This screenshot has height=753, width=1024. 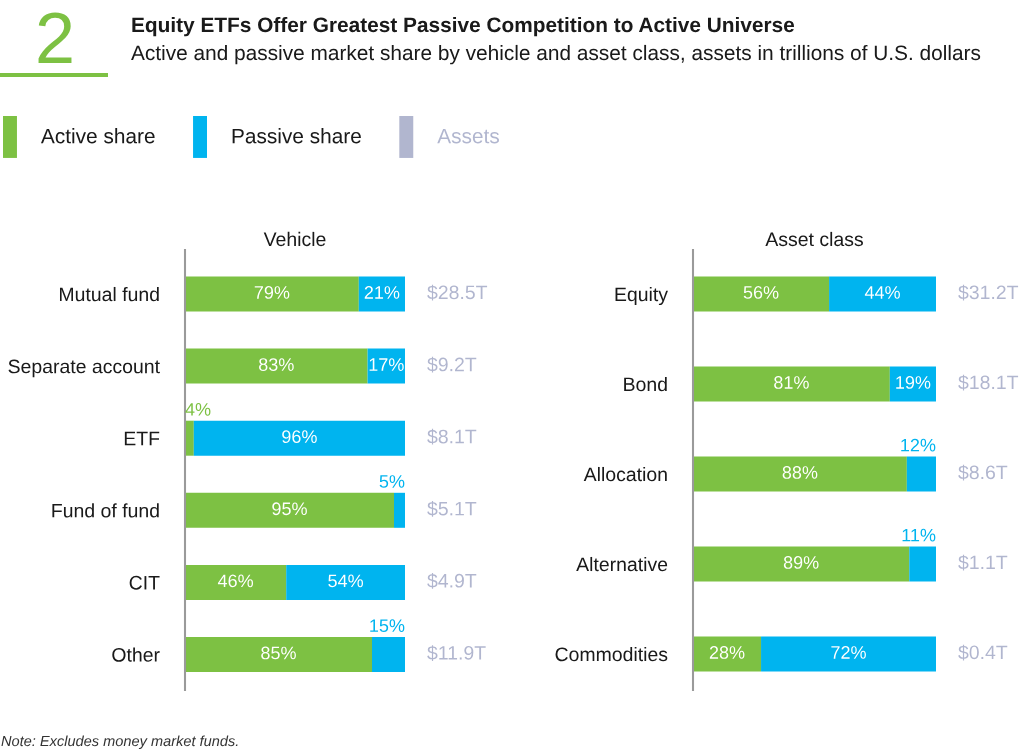 What do you see at coordinates (97, 136) in the screenshot?
I see `legend-label: Active share` at bounding box center [97, 136].